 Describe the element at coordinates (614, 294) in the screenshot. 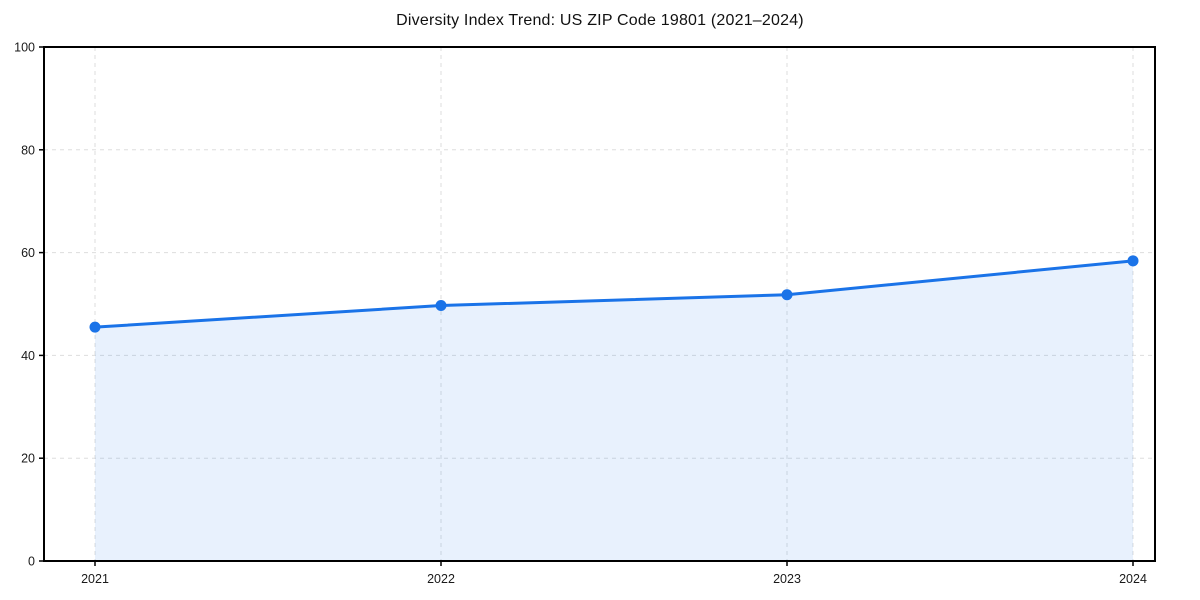

I see `trend-line` at that location.